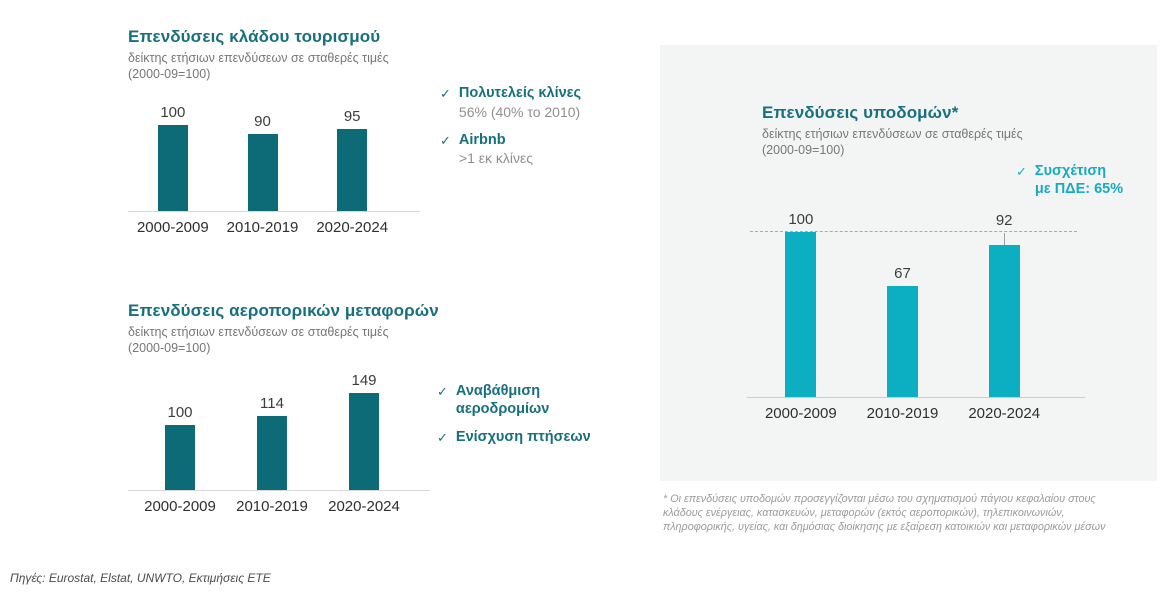 The height and width of the screenshot is (605, 1172). Describe the element at coordinates (272, 403) in the screenshot. I see `bar-value-label: 114` at that location.